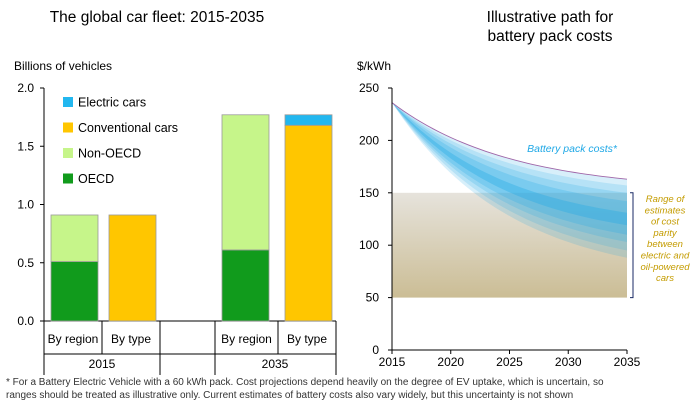  I want to click on right-y-tick-label: 200, so click(369, 140).